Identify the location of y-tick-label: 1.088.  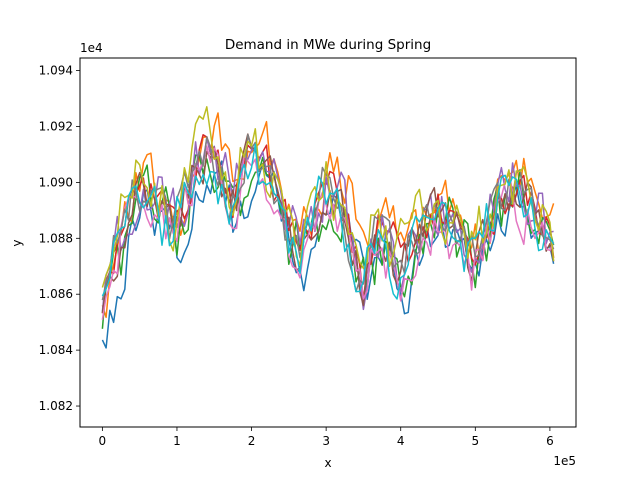
(56, 238).